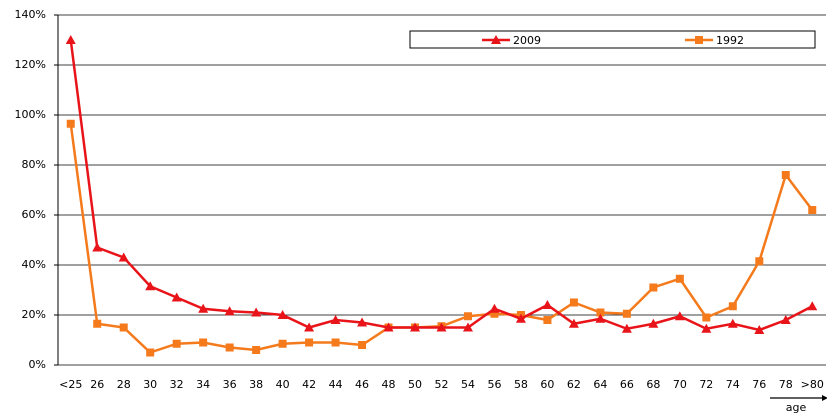 The height and width of the screenshot is (413, 827). I want to click on x-tick-label: 44, so click(336, 384).